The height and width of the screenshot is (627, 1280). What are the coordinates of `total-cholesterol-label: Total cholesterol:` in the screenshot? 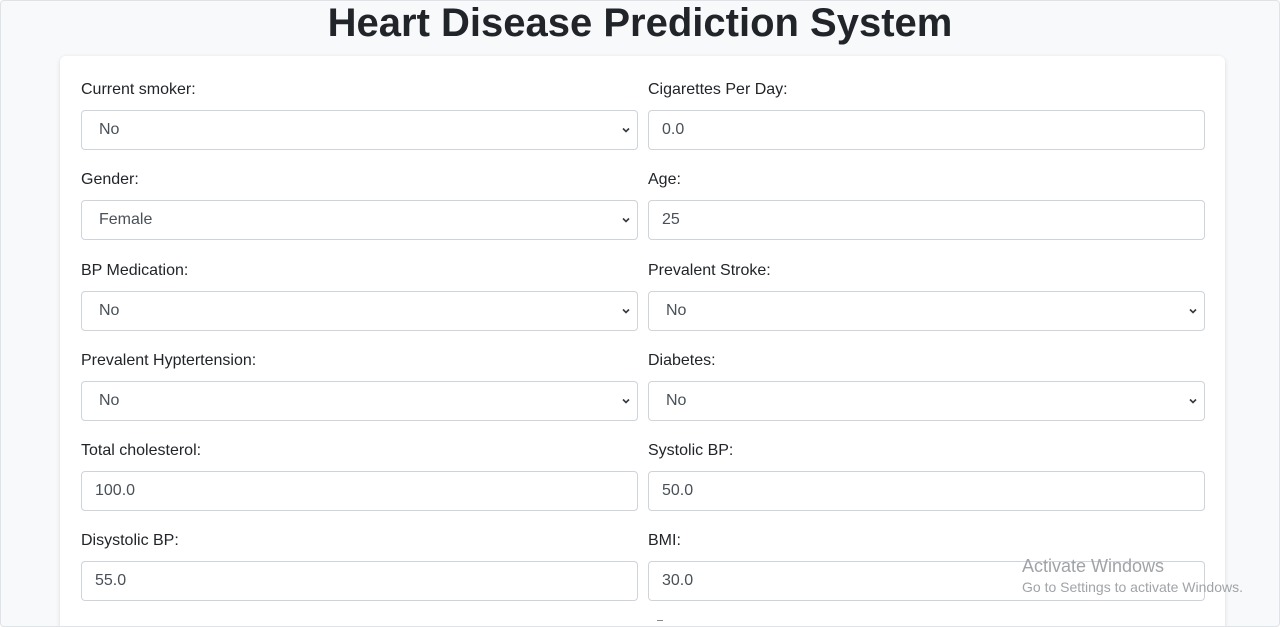 It's located at (141, 450).